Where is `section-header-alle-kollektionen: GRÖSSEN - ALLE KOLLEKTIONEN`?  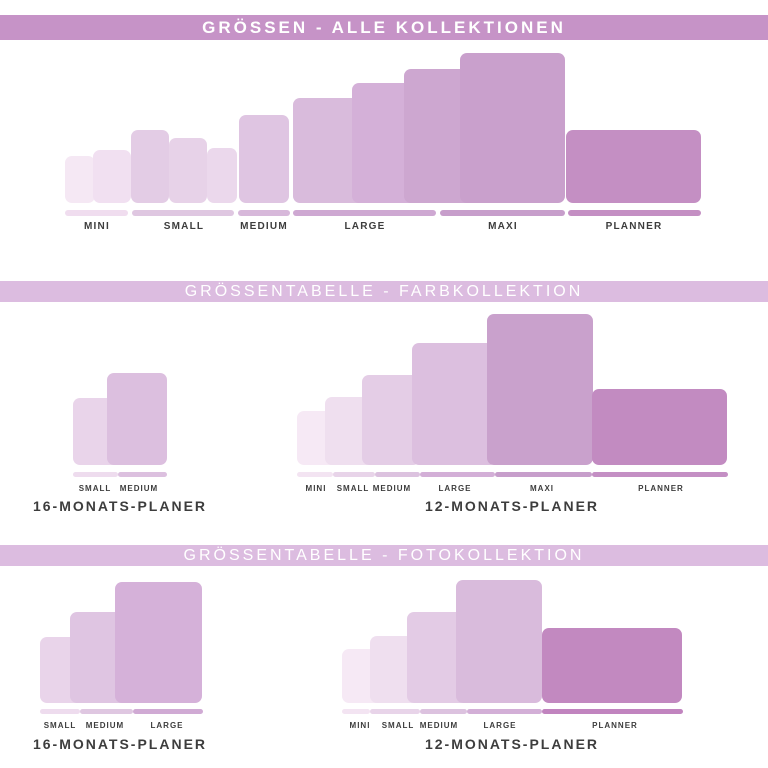 section-header-alle-kollektionen: GRÖSSEN - ALLE KOLLEKTIONEN is located at coordinates (384, 27).